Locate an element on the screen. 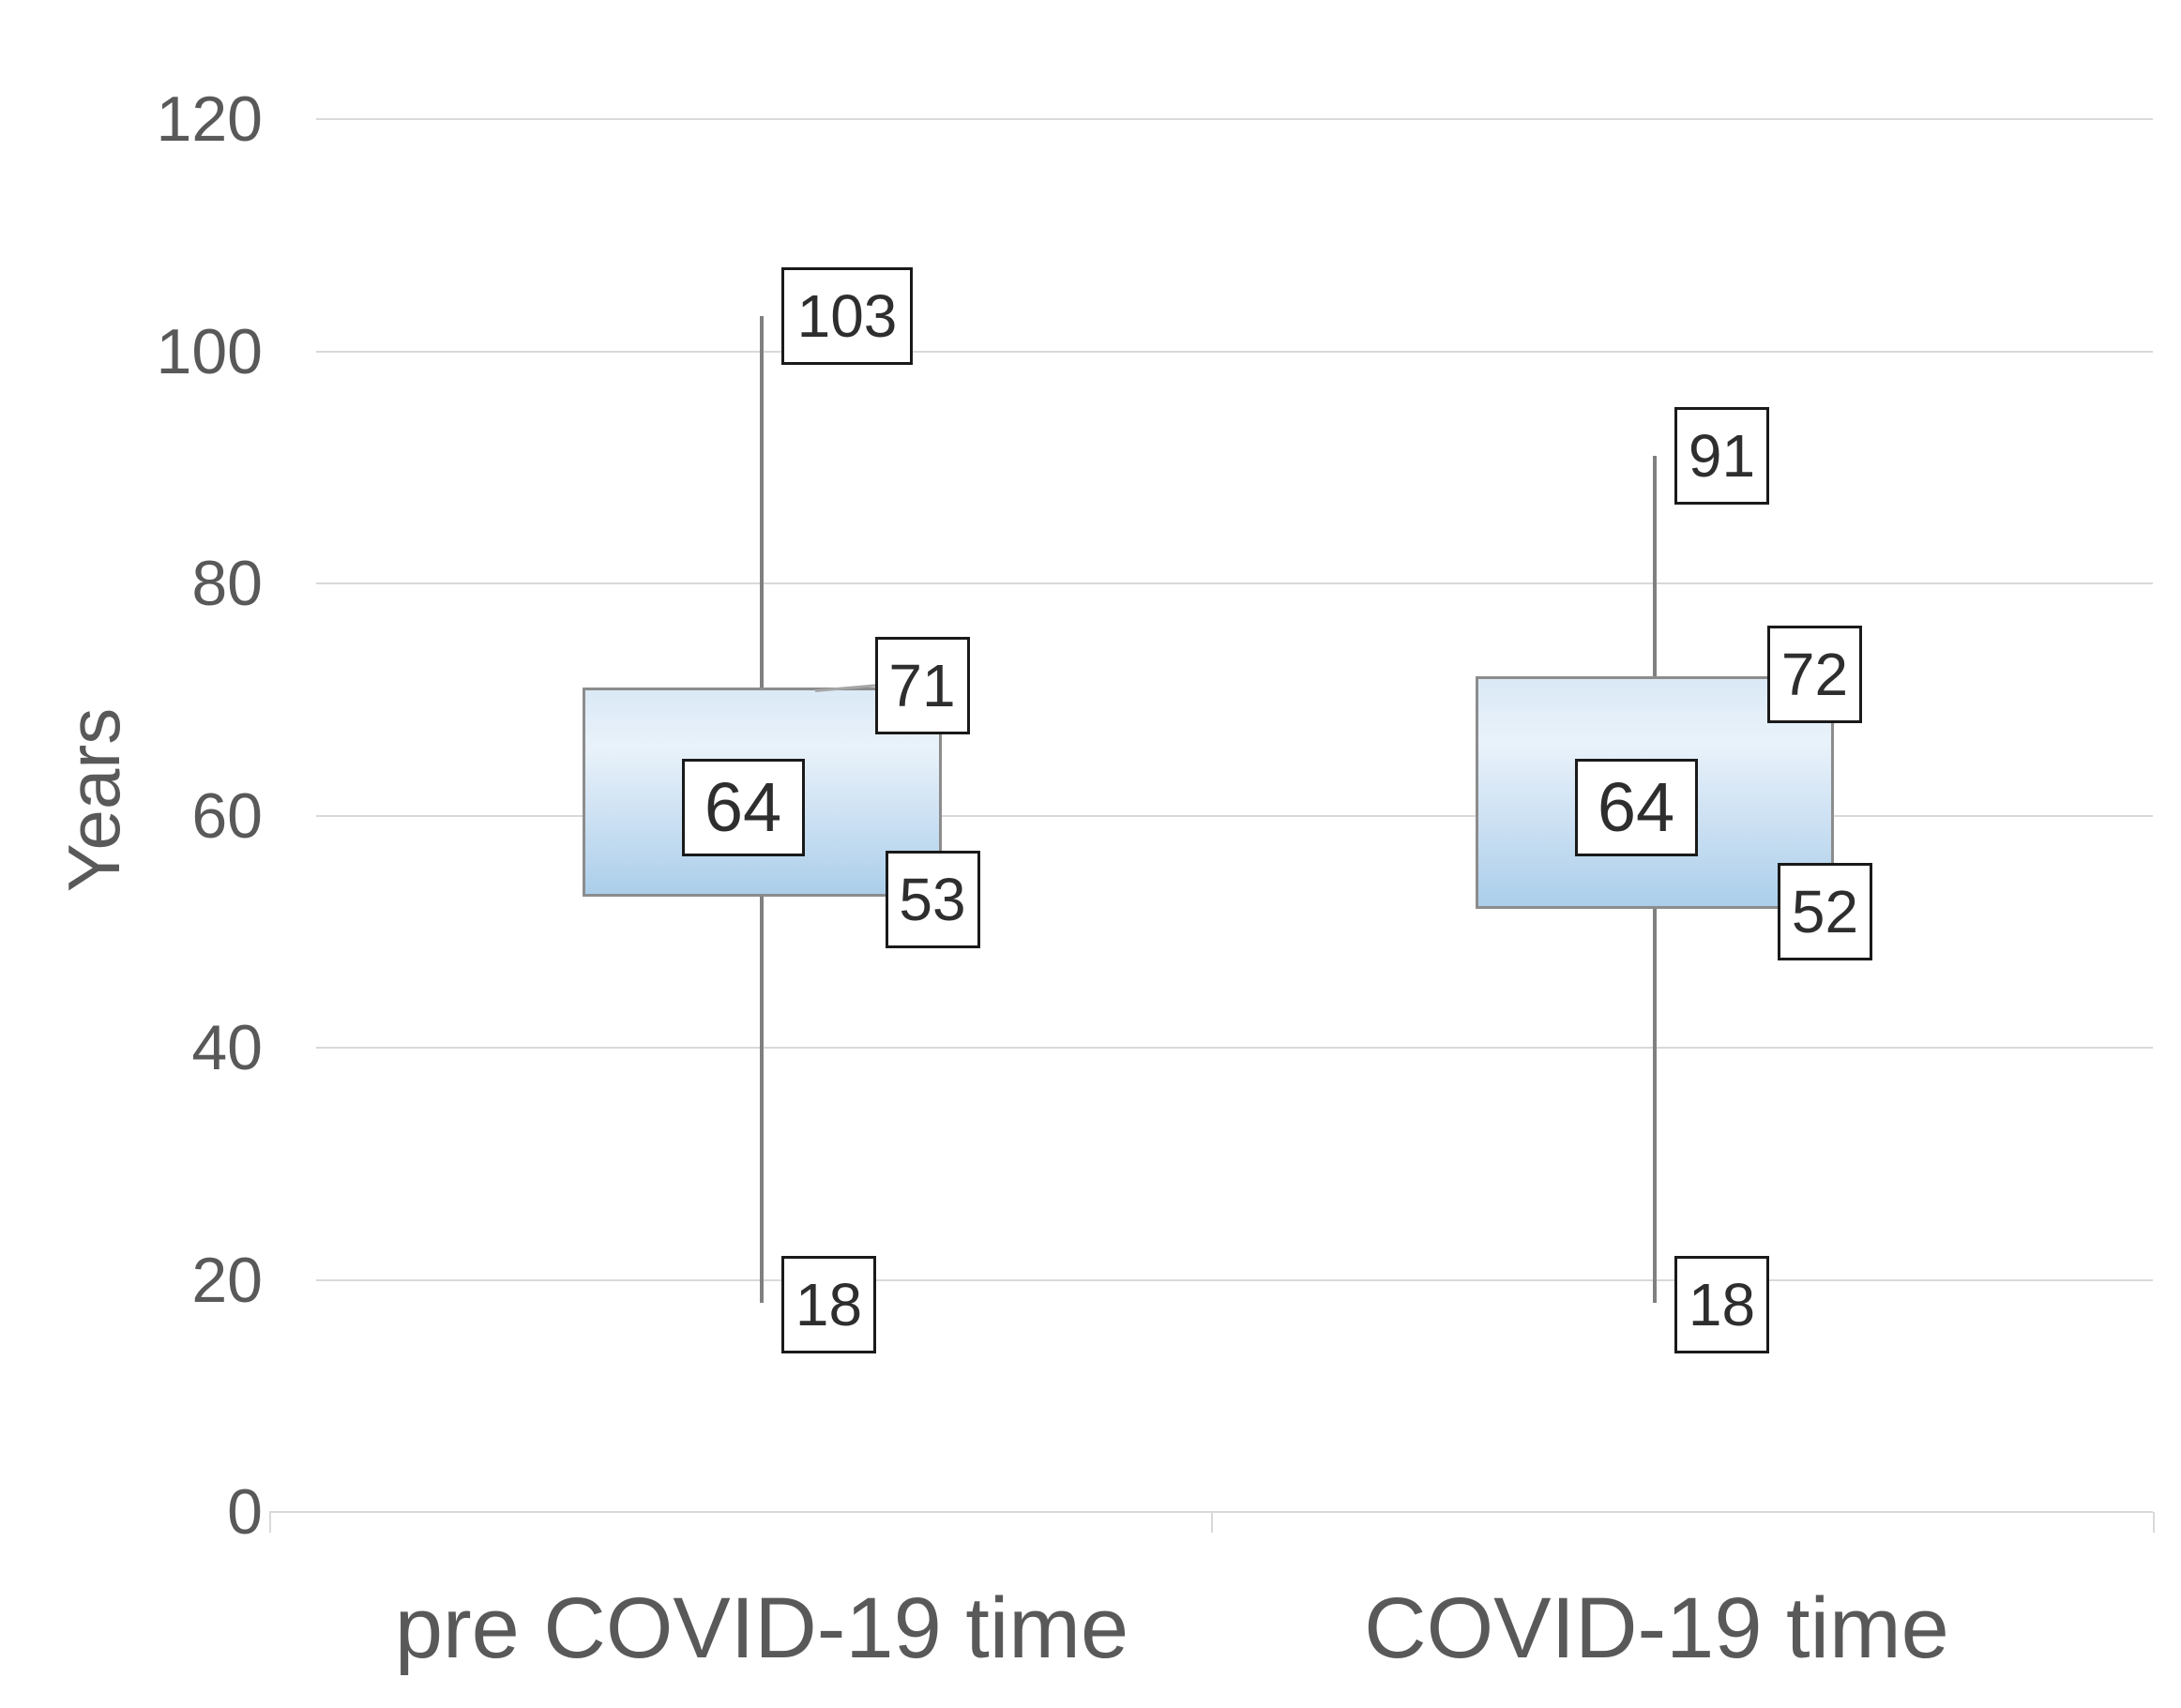 The width and height of the screenshot is (2181, 1708). y-tick-label-0: 0 is located at coordinates (245, 1512).